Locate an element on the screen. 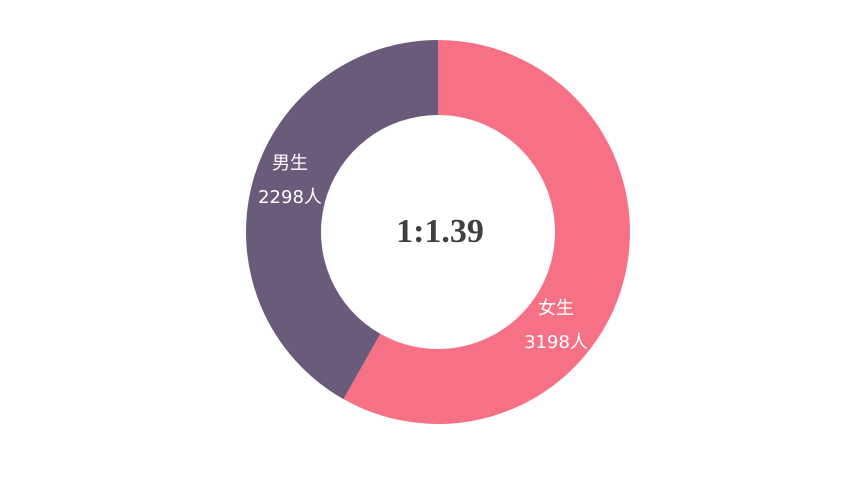 The height and width of the screenshot is (495, 843). category-label: 男生 is located at coordinates (290, 163).